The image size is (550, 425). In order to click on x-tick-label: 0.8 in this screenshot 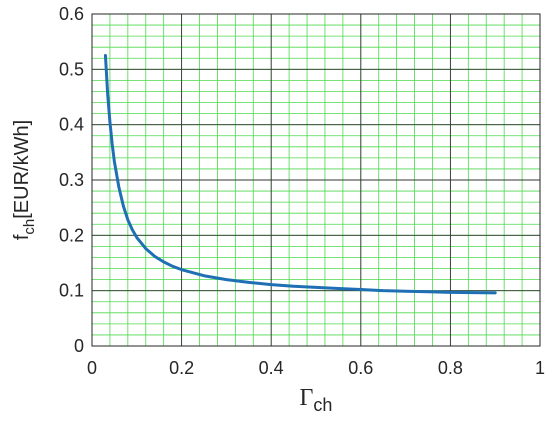, I will do `click(450, 368)`.